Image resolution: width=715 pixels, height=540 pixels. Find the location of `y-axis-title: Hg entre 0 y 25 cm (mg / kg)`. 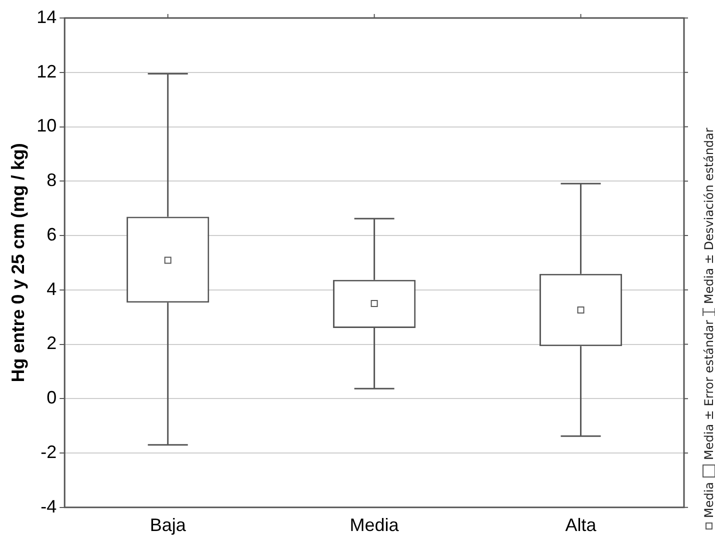

y-axis-title: Hg entre 0 y 25 cm (mg / kg) is located at coordinates (18, 262).